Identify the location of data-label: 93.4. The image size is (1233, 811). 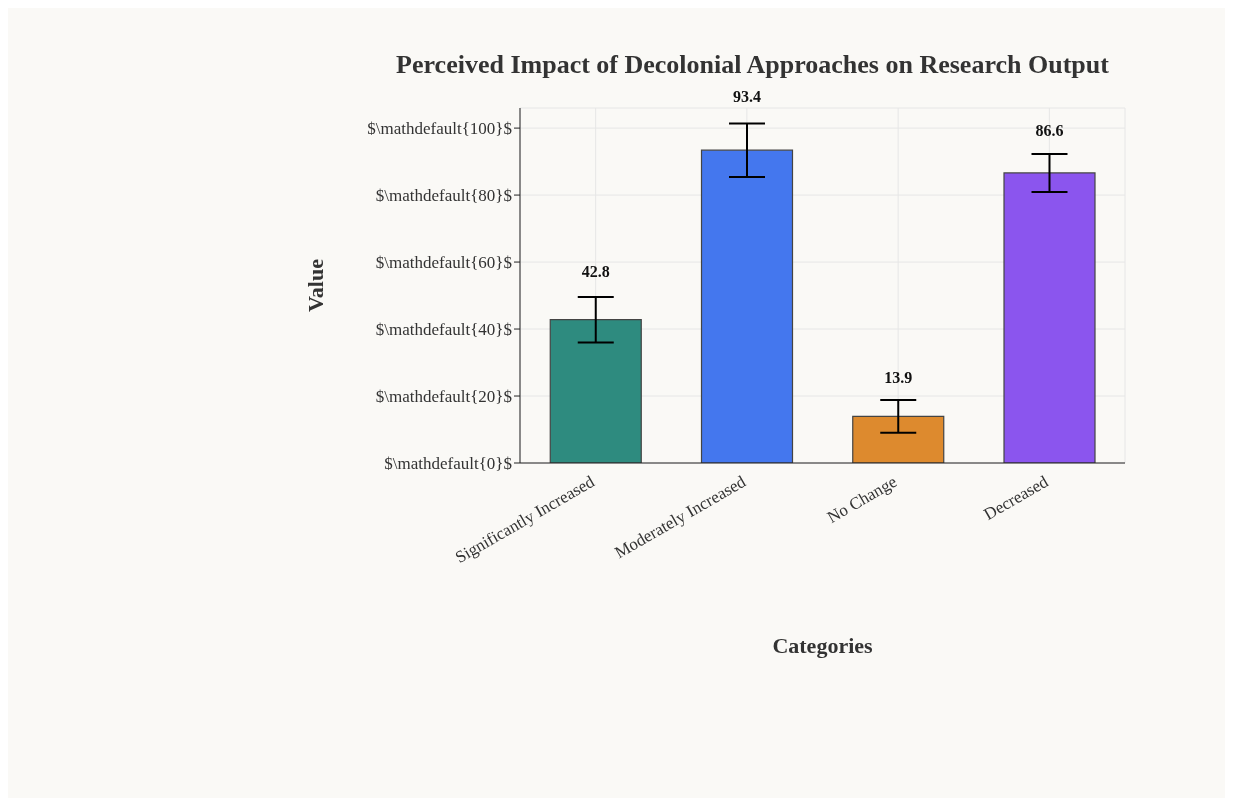
(747, 97).